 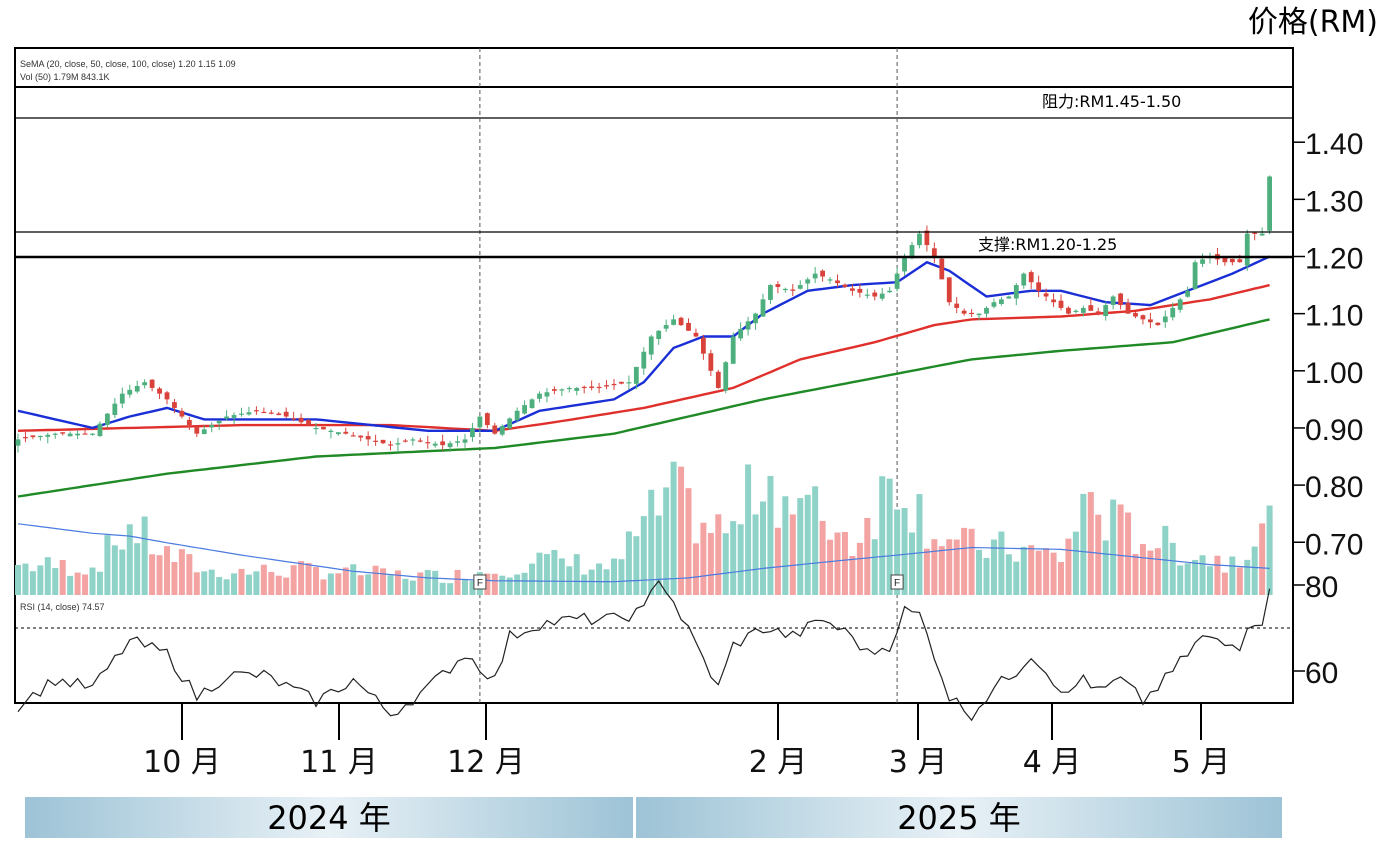 I want to click on month-label: 2 月, so click(x=778, y=762).